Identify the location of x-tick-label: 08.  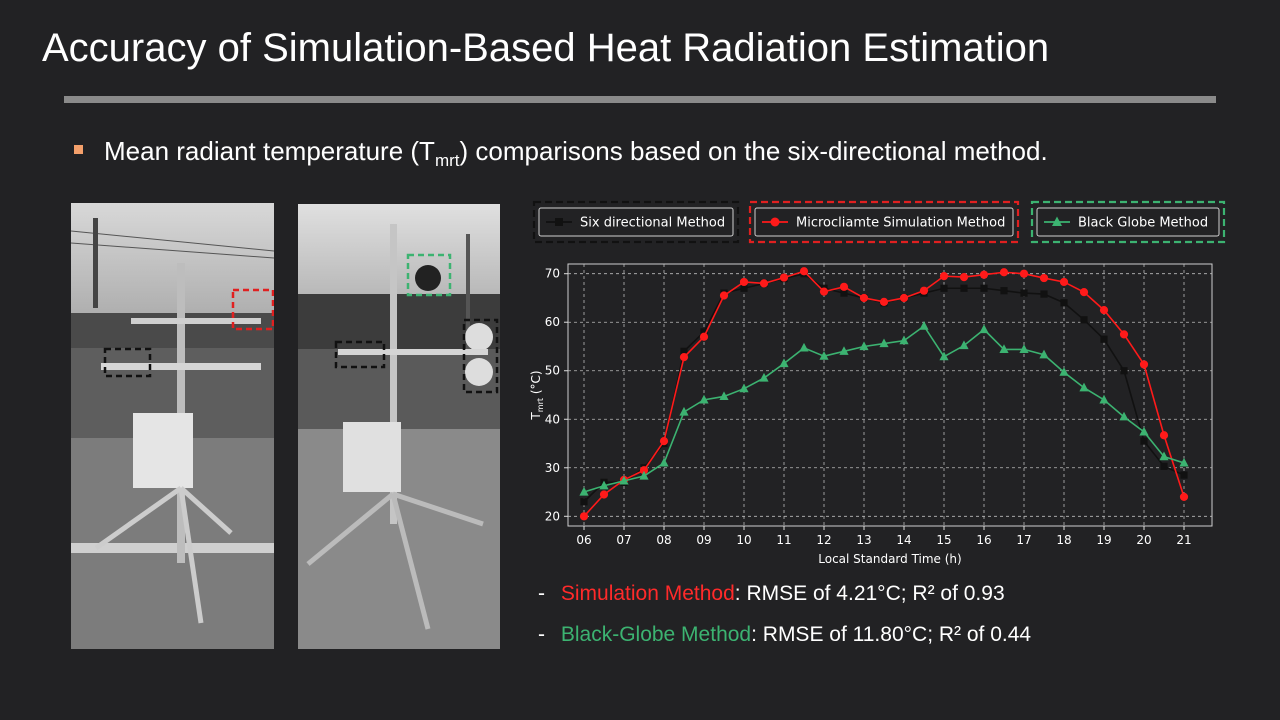
(663, 540).